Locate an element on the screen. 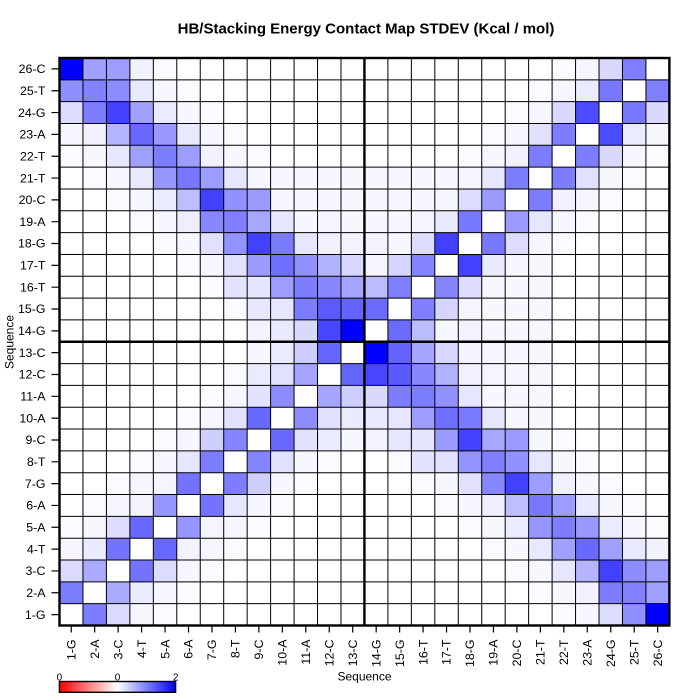 The height and width of the screenshot is (700, 700). svg-text: 2 is located at coordinates (176, 677).